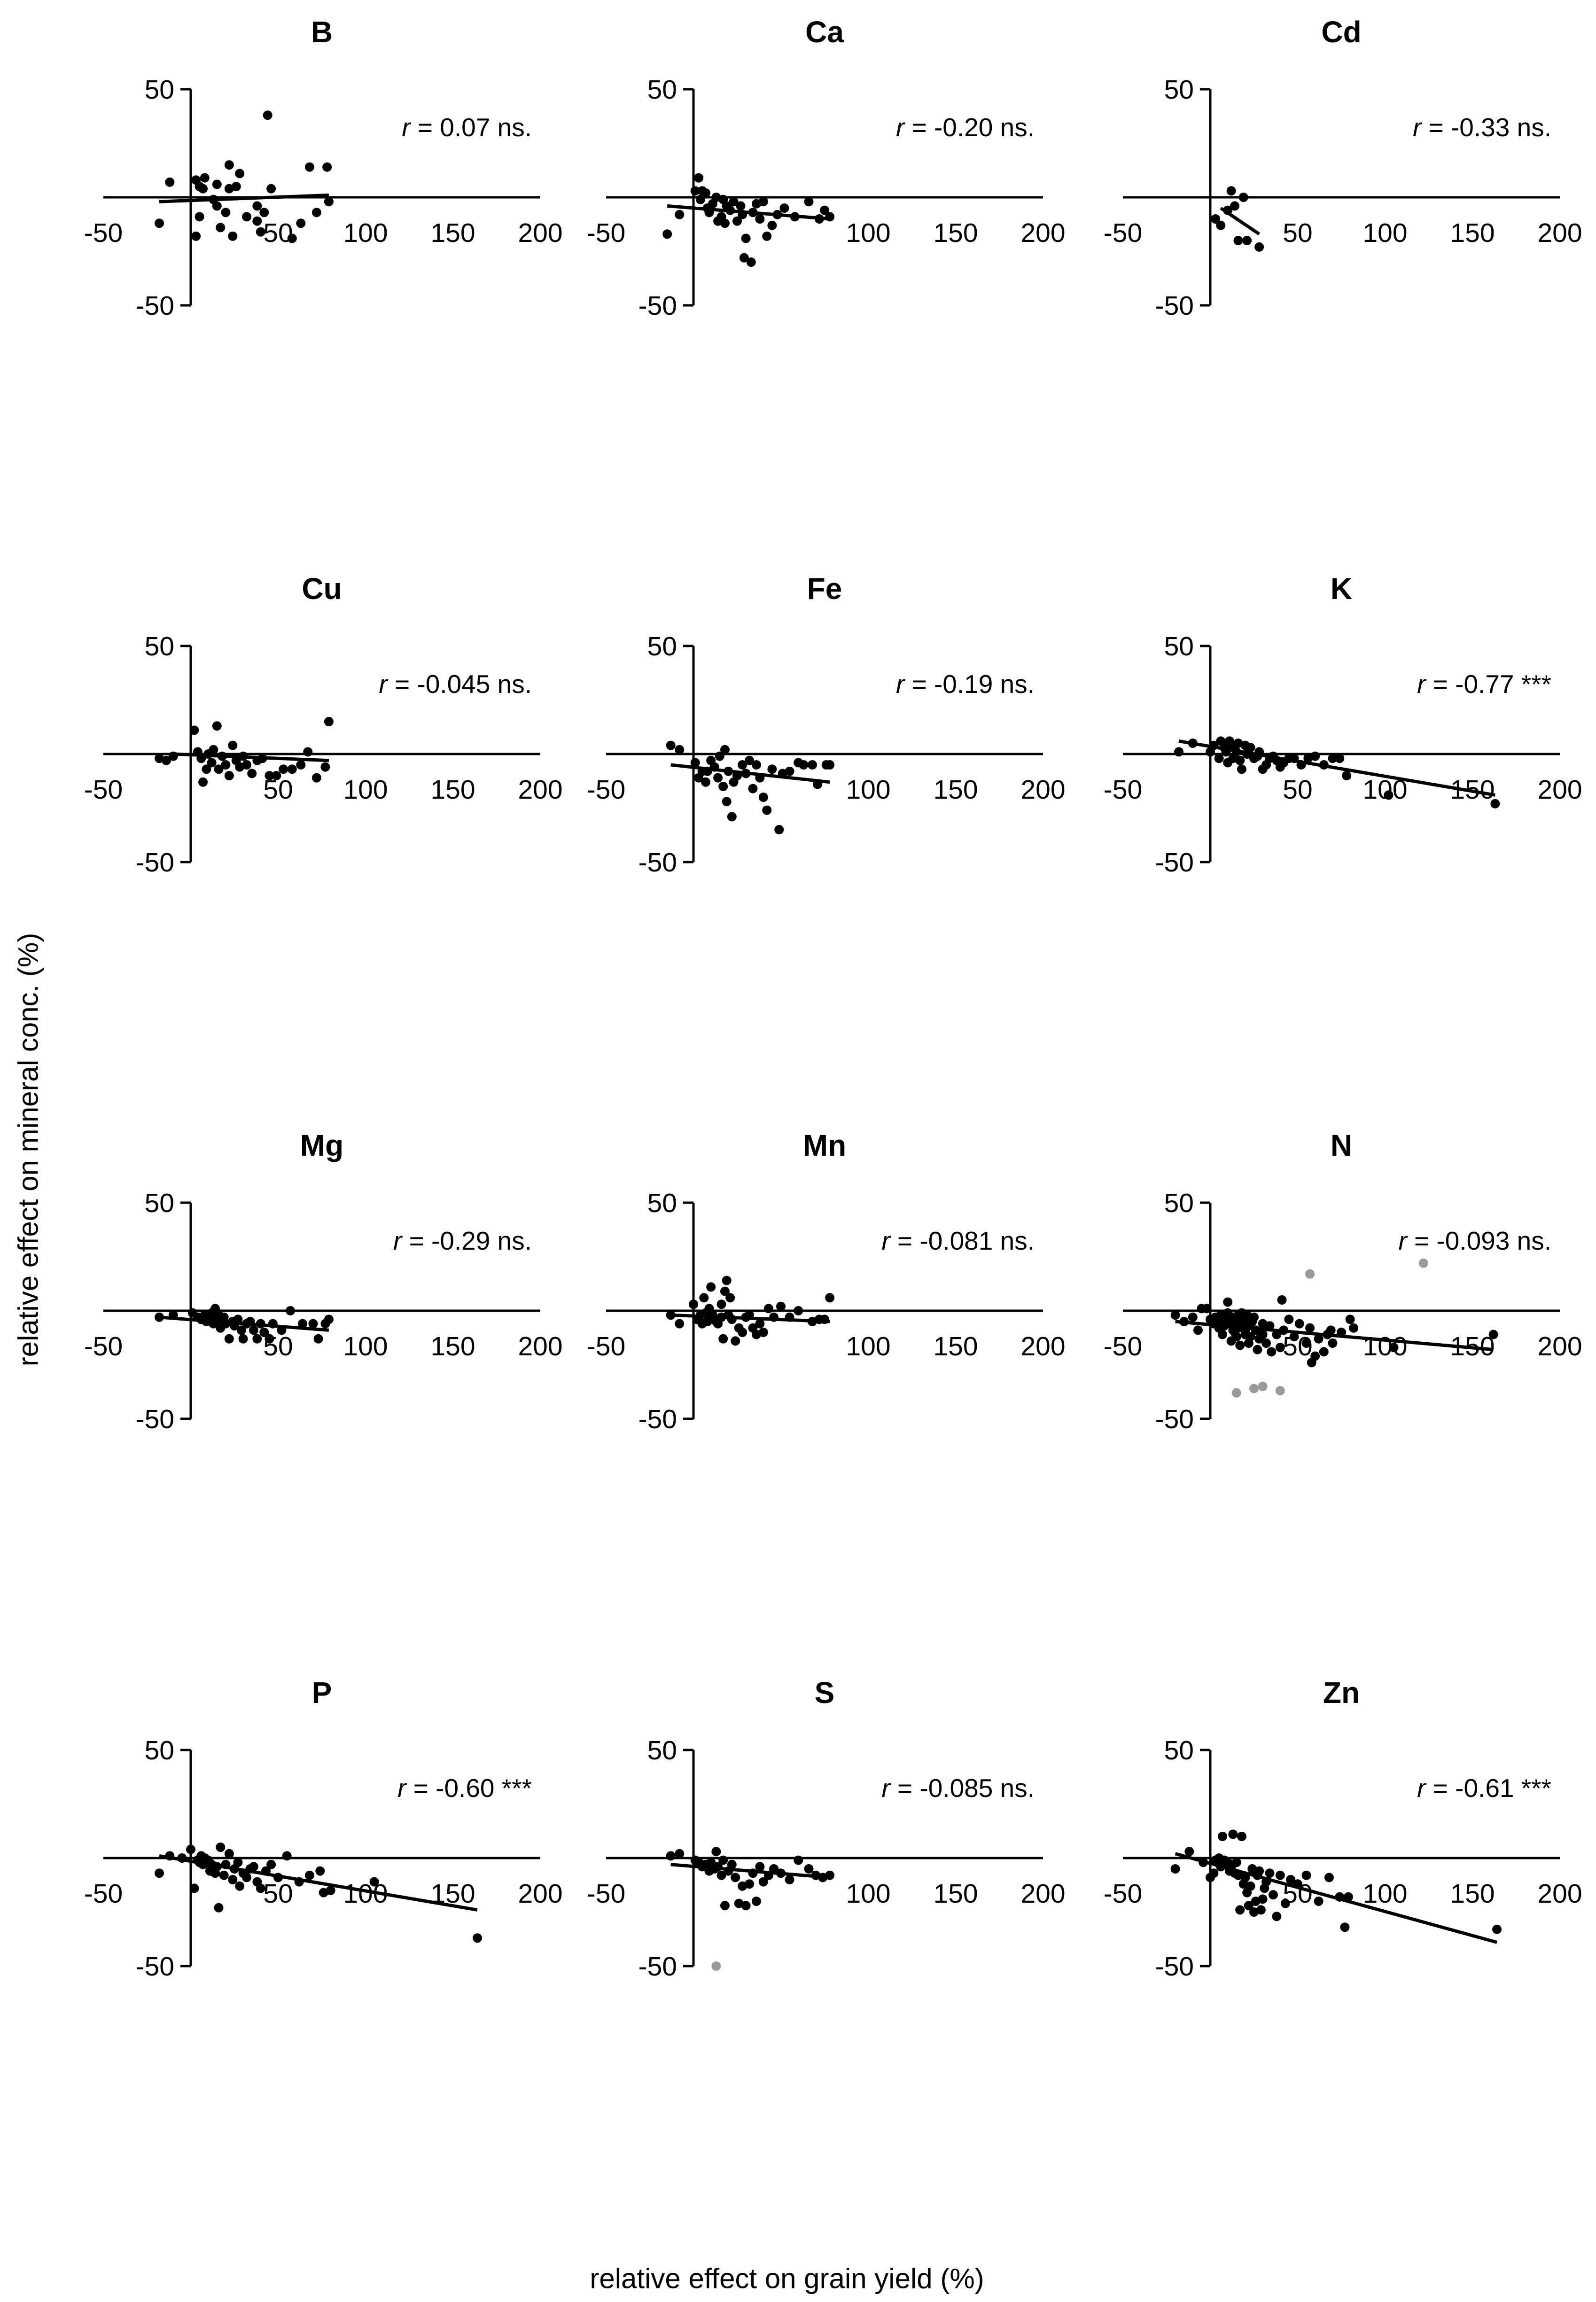 The image size is (1596, 2302). What do you see at coordinates (868, 1346) in the screenshot?
I see `x-tick-label: 100` at bounding box center [868, 1346].